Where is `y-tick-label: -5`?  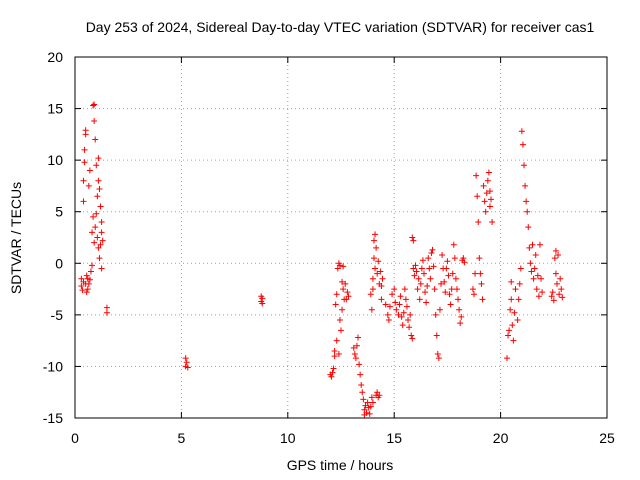
y-tick-label: -5 is located at coordinates (57, 315).